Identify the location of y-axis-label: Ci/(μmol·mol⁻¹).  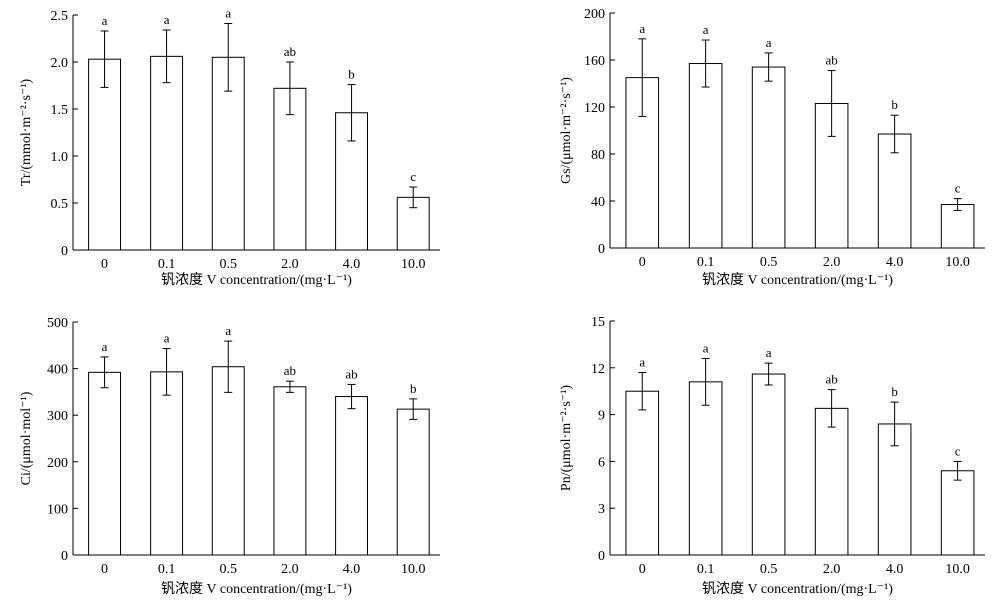
(26, 438).